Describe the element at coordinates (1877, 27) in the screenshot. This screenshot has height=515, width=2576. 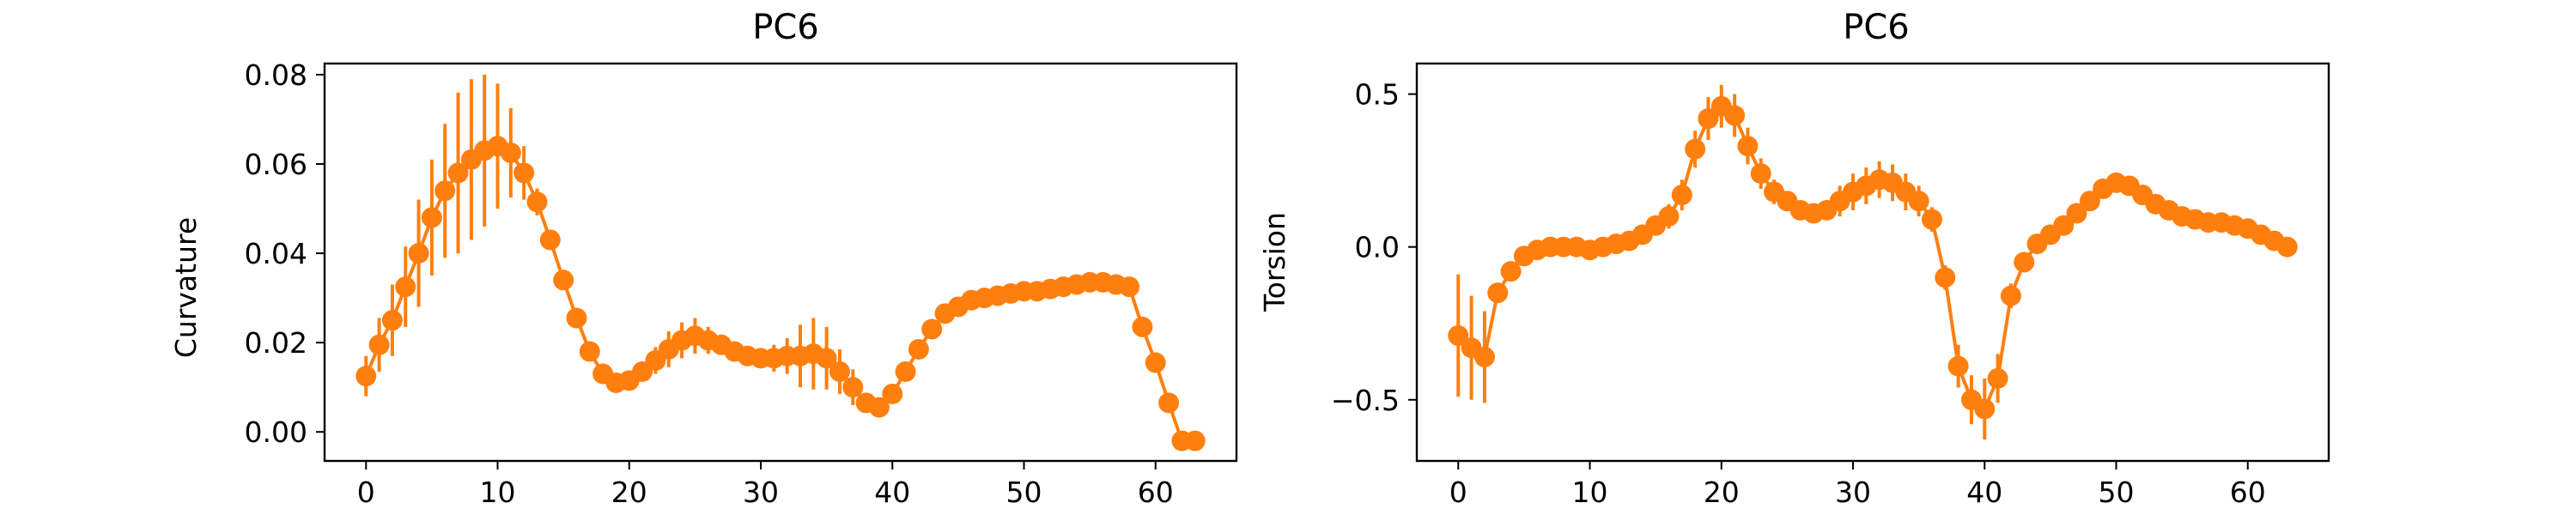
I see `torsion-chart-title: PC6` at that location.